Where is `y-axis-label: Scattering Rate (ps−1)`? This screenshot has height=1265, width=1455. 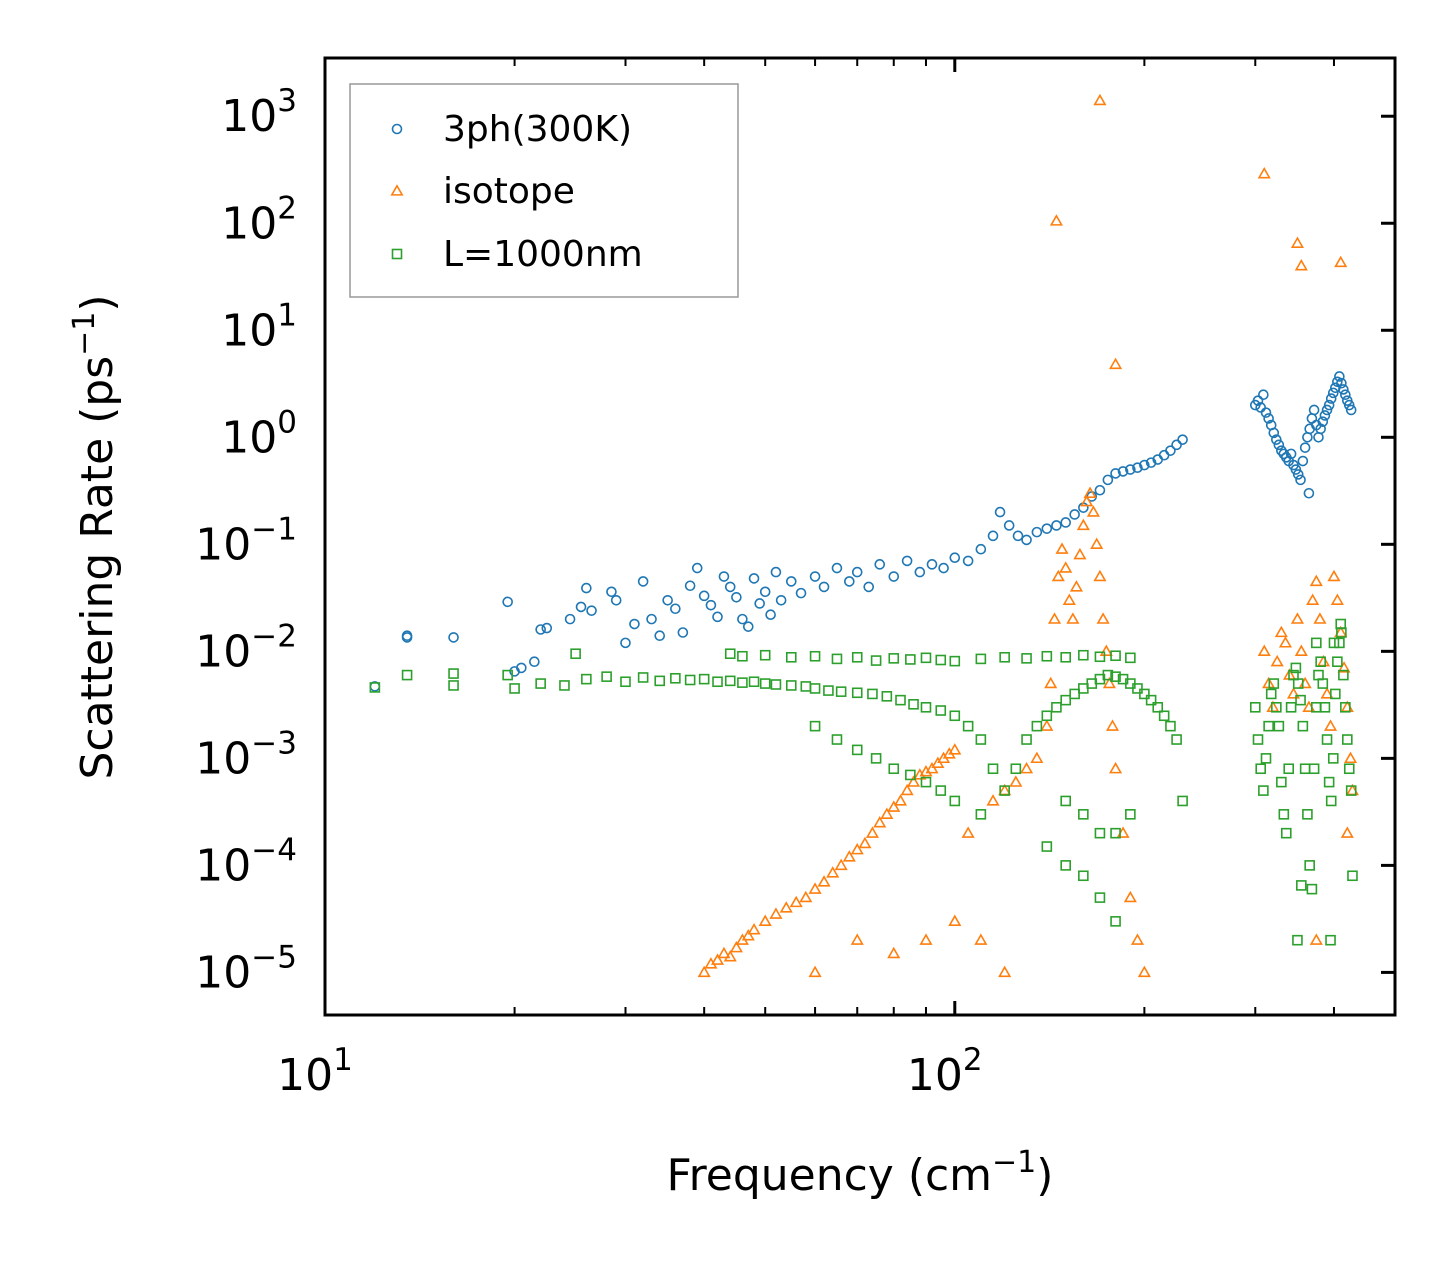
y-axis-label: Scattering Rate (ps−1) is located at coordinates (95, 536).